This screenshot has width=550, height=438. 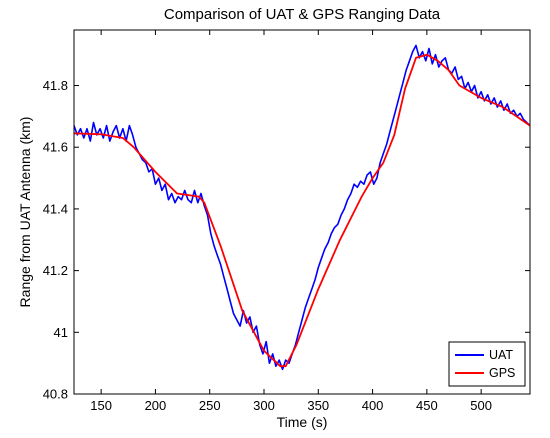 I want to click on y-tick-label: 41.8, so click(x=55, y=85).